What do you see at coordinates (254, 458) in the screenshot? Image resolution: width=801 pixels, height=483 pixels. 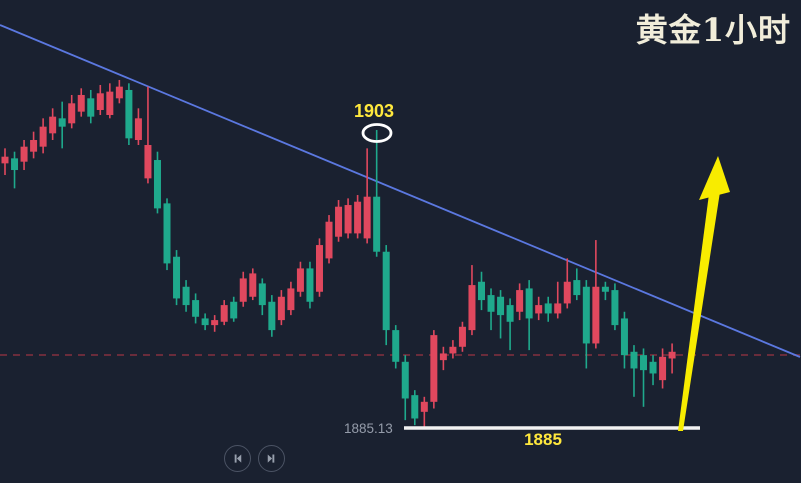 I see `replay-controls` at bounding box center [254, 458].